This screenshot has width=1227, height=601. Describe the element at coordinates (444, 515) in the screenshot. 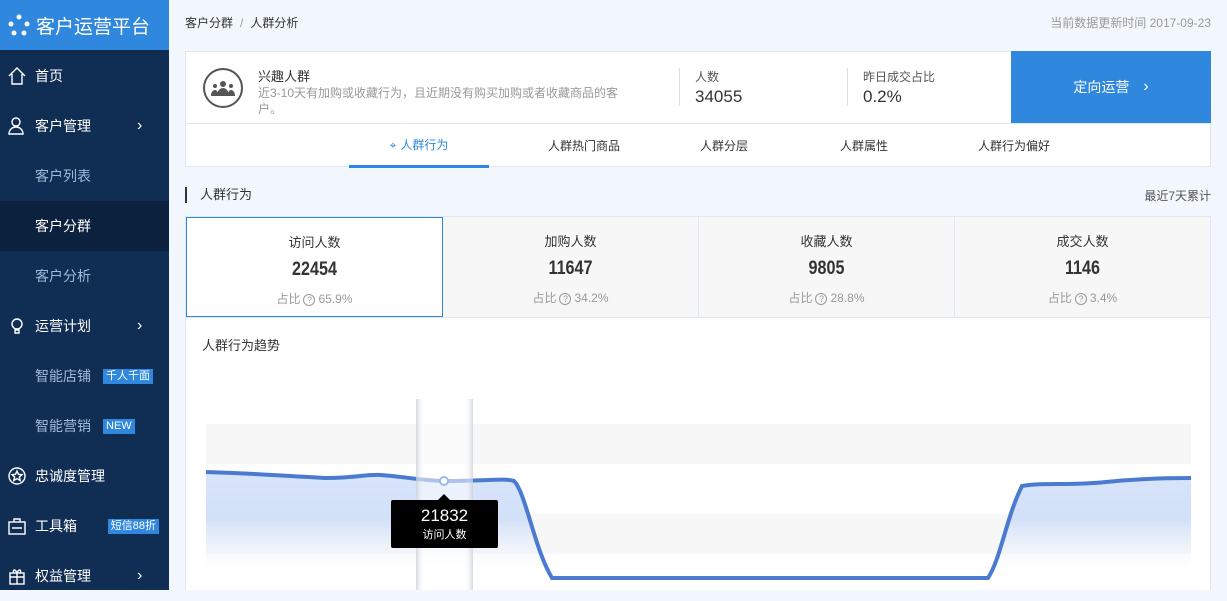

I see `tooltip-value: 21832` at that location.